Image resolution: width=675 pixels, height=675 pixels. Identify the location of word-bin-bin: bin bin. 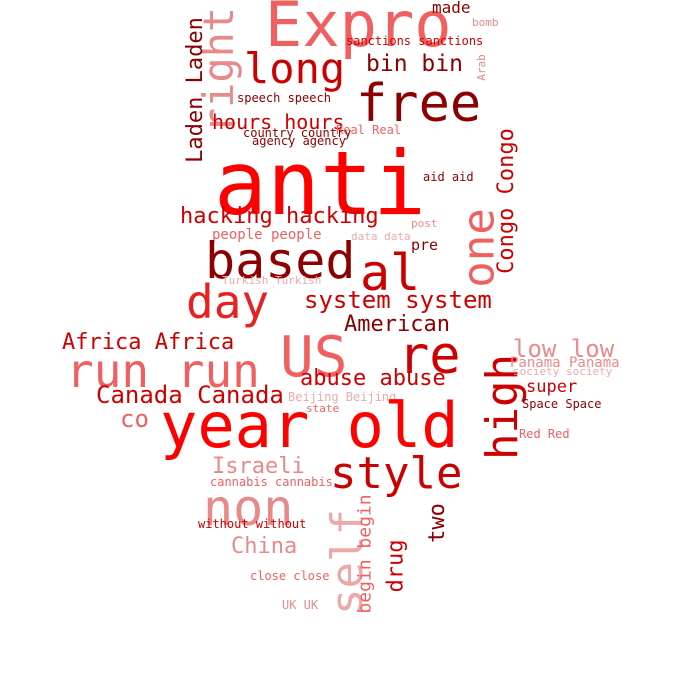
(414, 64).